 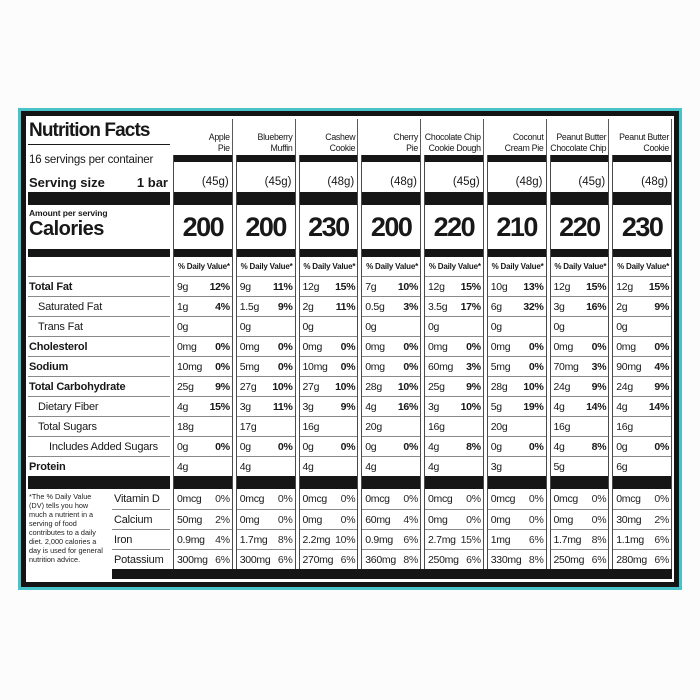 What do you see at coordinates (436, 426) in the screenshot?
I see `amount-value: 16g` at bounding box center [436, 426].